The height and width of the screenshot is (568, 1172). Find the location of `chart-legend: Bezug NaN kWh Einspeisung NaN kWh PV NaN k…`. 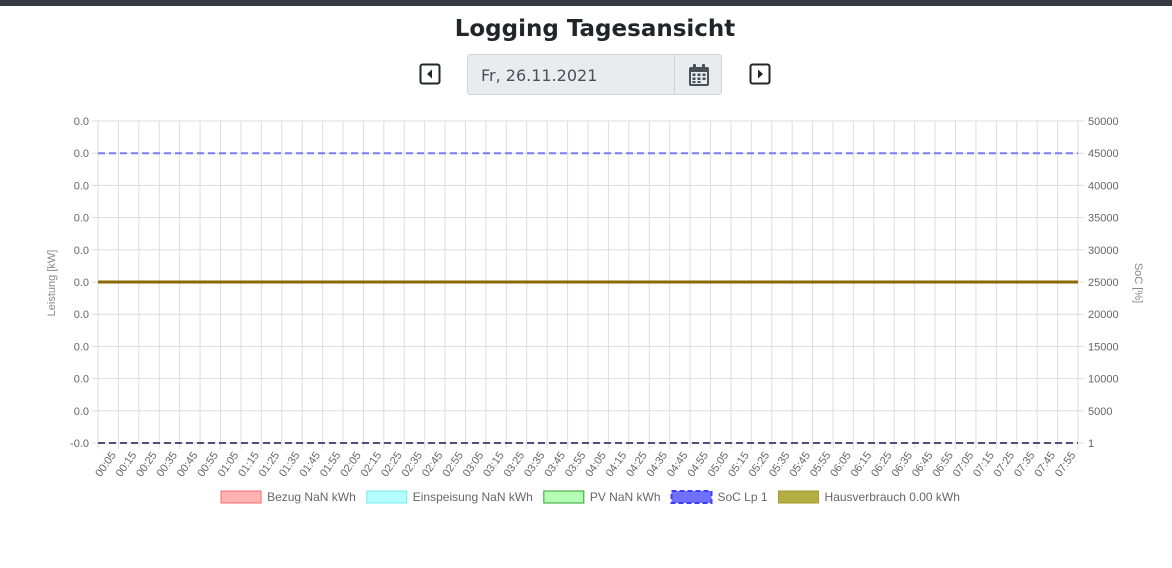

chart-legend: Bezug NaN kWh Einspeisung NaN kWh PV NaN k… is located at coordinates (590, 497).